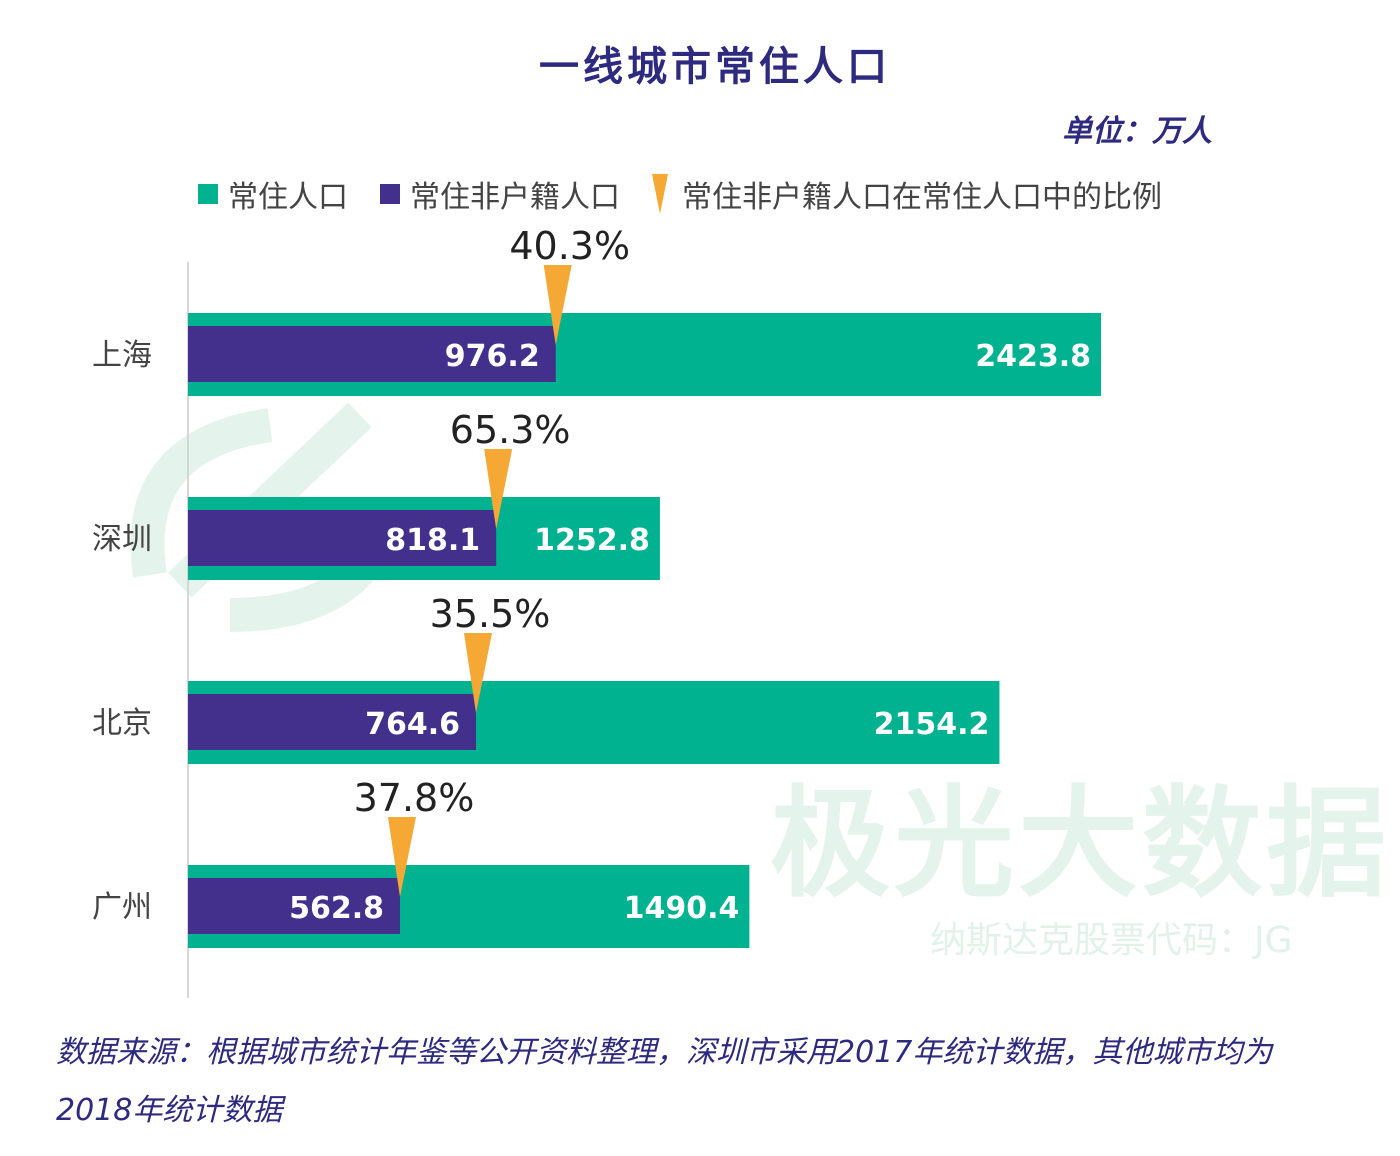 The image size is (1400, 1156). I want to click on legend: 常住人口 常住非户籍人口 常住非户籍人口在常住人口中的比例, so click(696, 194).